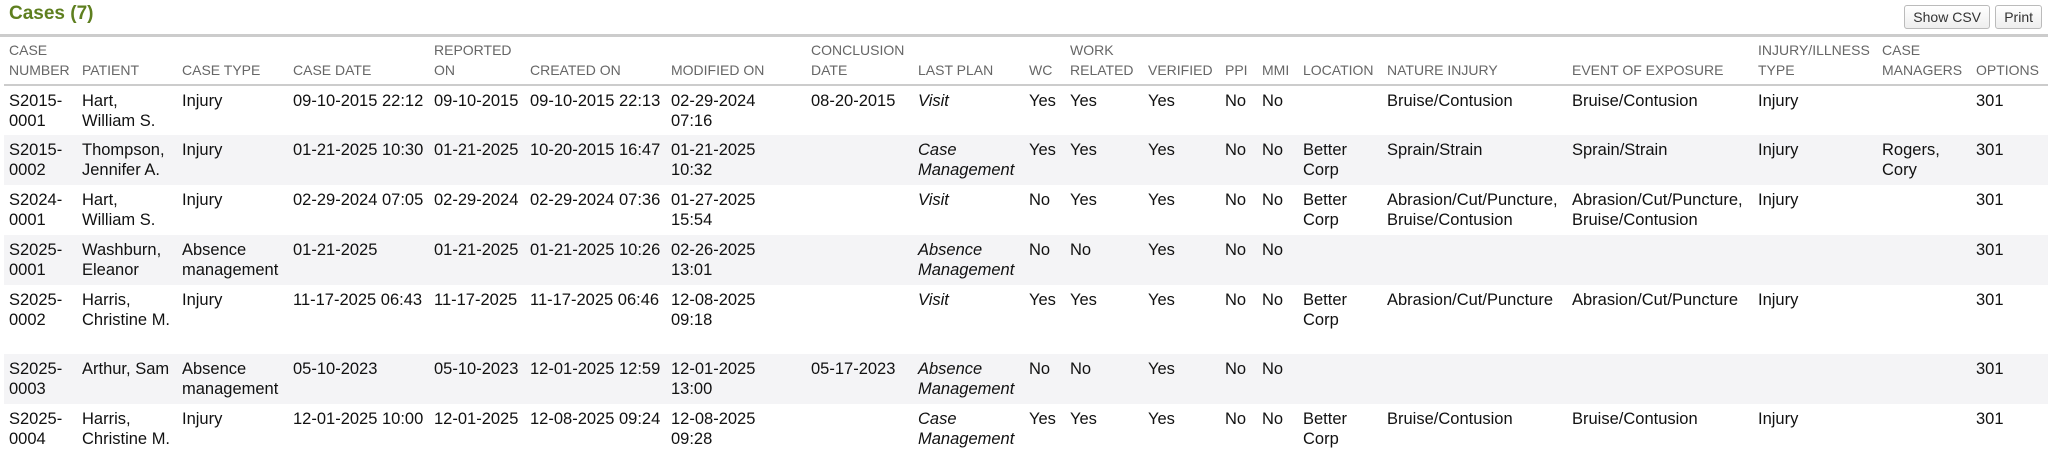 This screenshot has width=2048, height=473. Describe the element at coordinates (736, 160) in the screenshot. I see `table-cell: 01-21-2025 10:32` at that location.